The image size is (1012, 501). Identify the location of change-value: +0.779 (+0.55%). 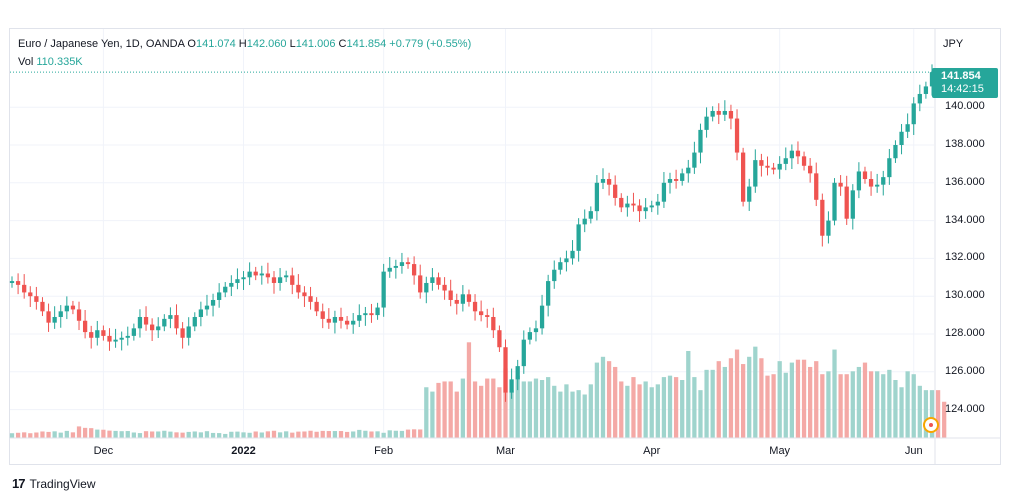
(430, 44).